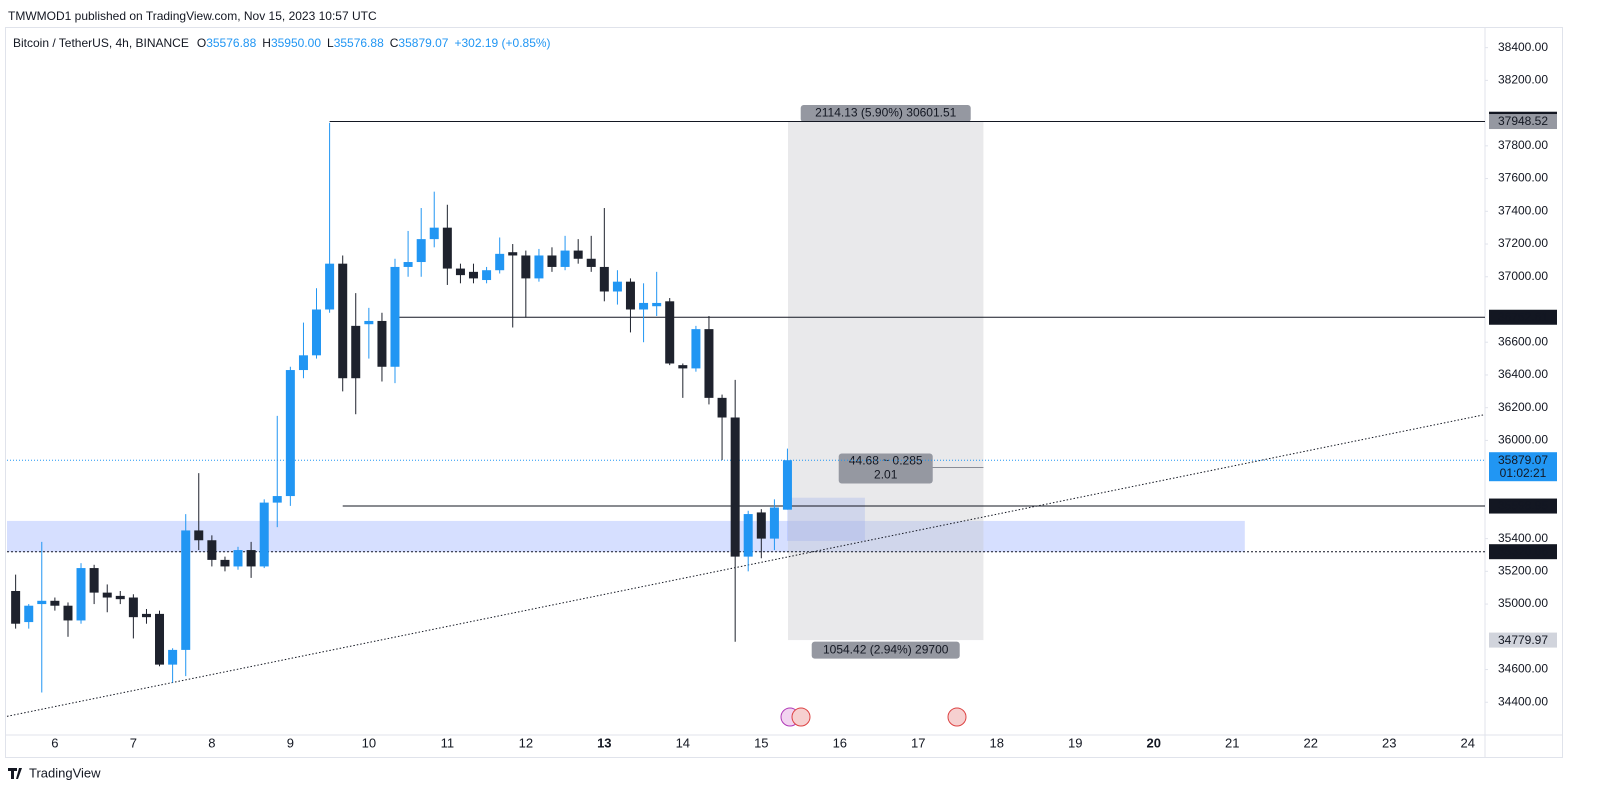  What do you see at coordinates (885, 381) in the screenshot?
I see `position-range` at bounding box center [885, 381].